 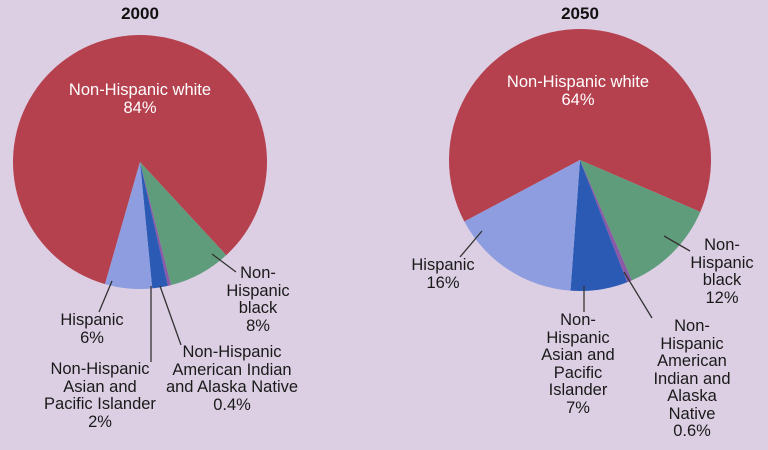 What do you see at coordinates (578, 407) in the screenshot?
I see `slice-percent: 7%` at bounding box center [578, 407].